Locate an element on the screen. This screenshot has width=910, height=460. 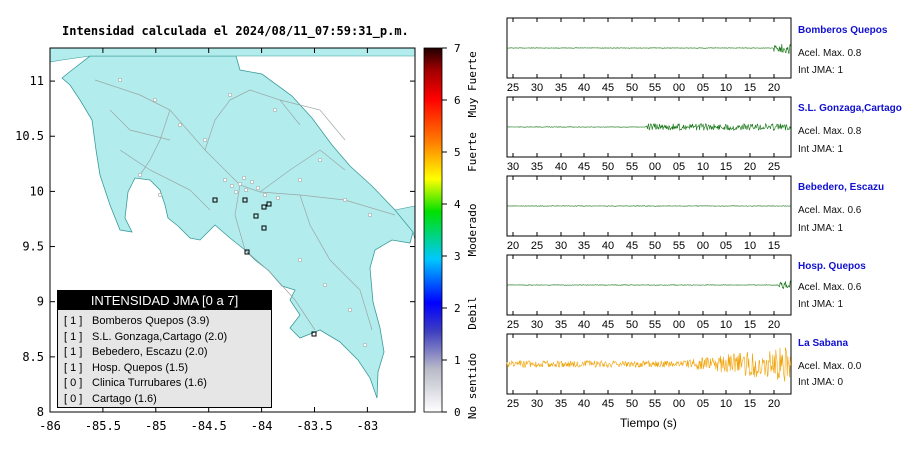
legend-text: Clinica Turrubares (1.6) is located at coordinates (149, 383).